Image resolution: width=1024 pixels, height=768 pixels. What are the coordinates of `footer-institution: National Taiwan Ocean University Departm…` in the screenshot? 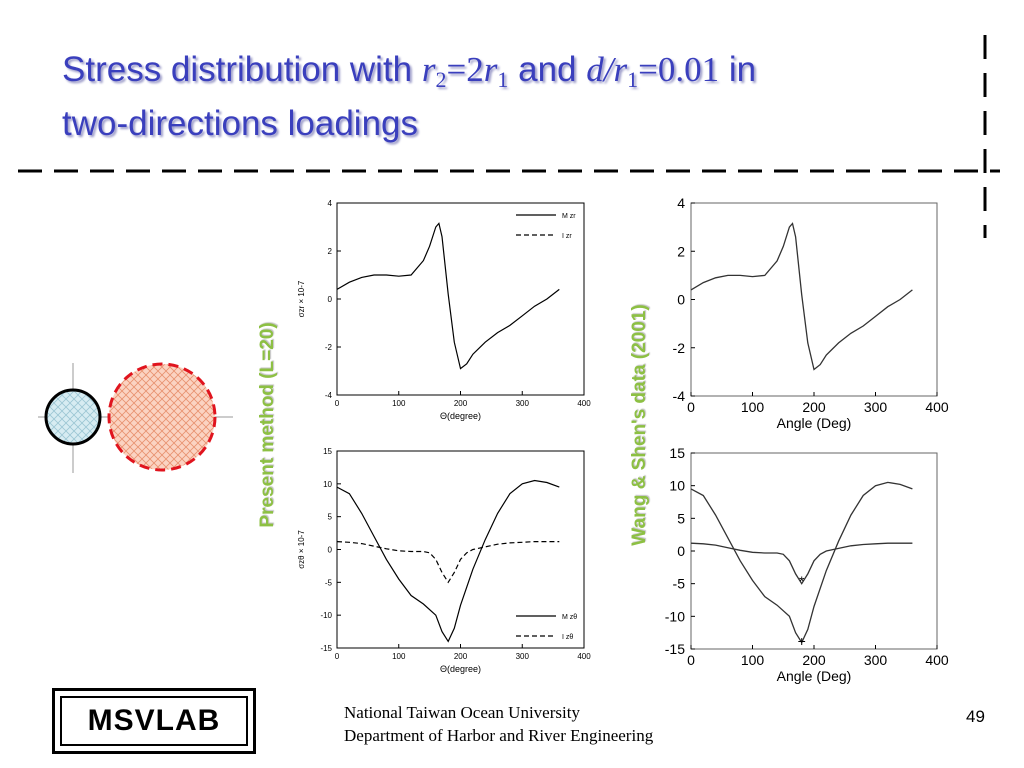 It's located at (498, 724).